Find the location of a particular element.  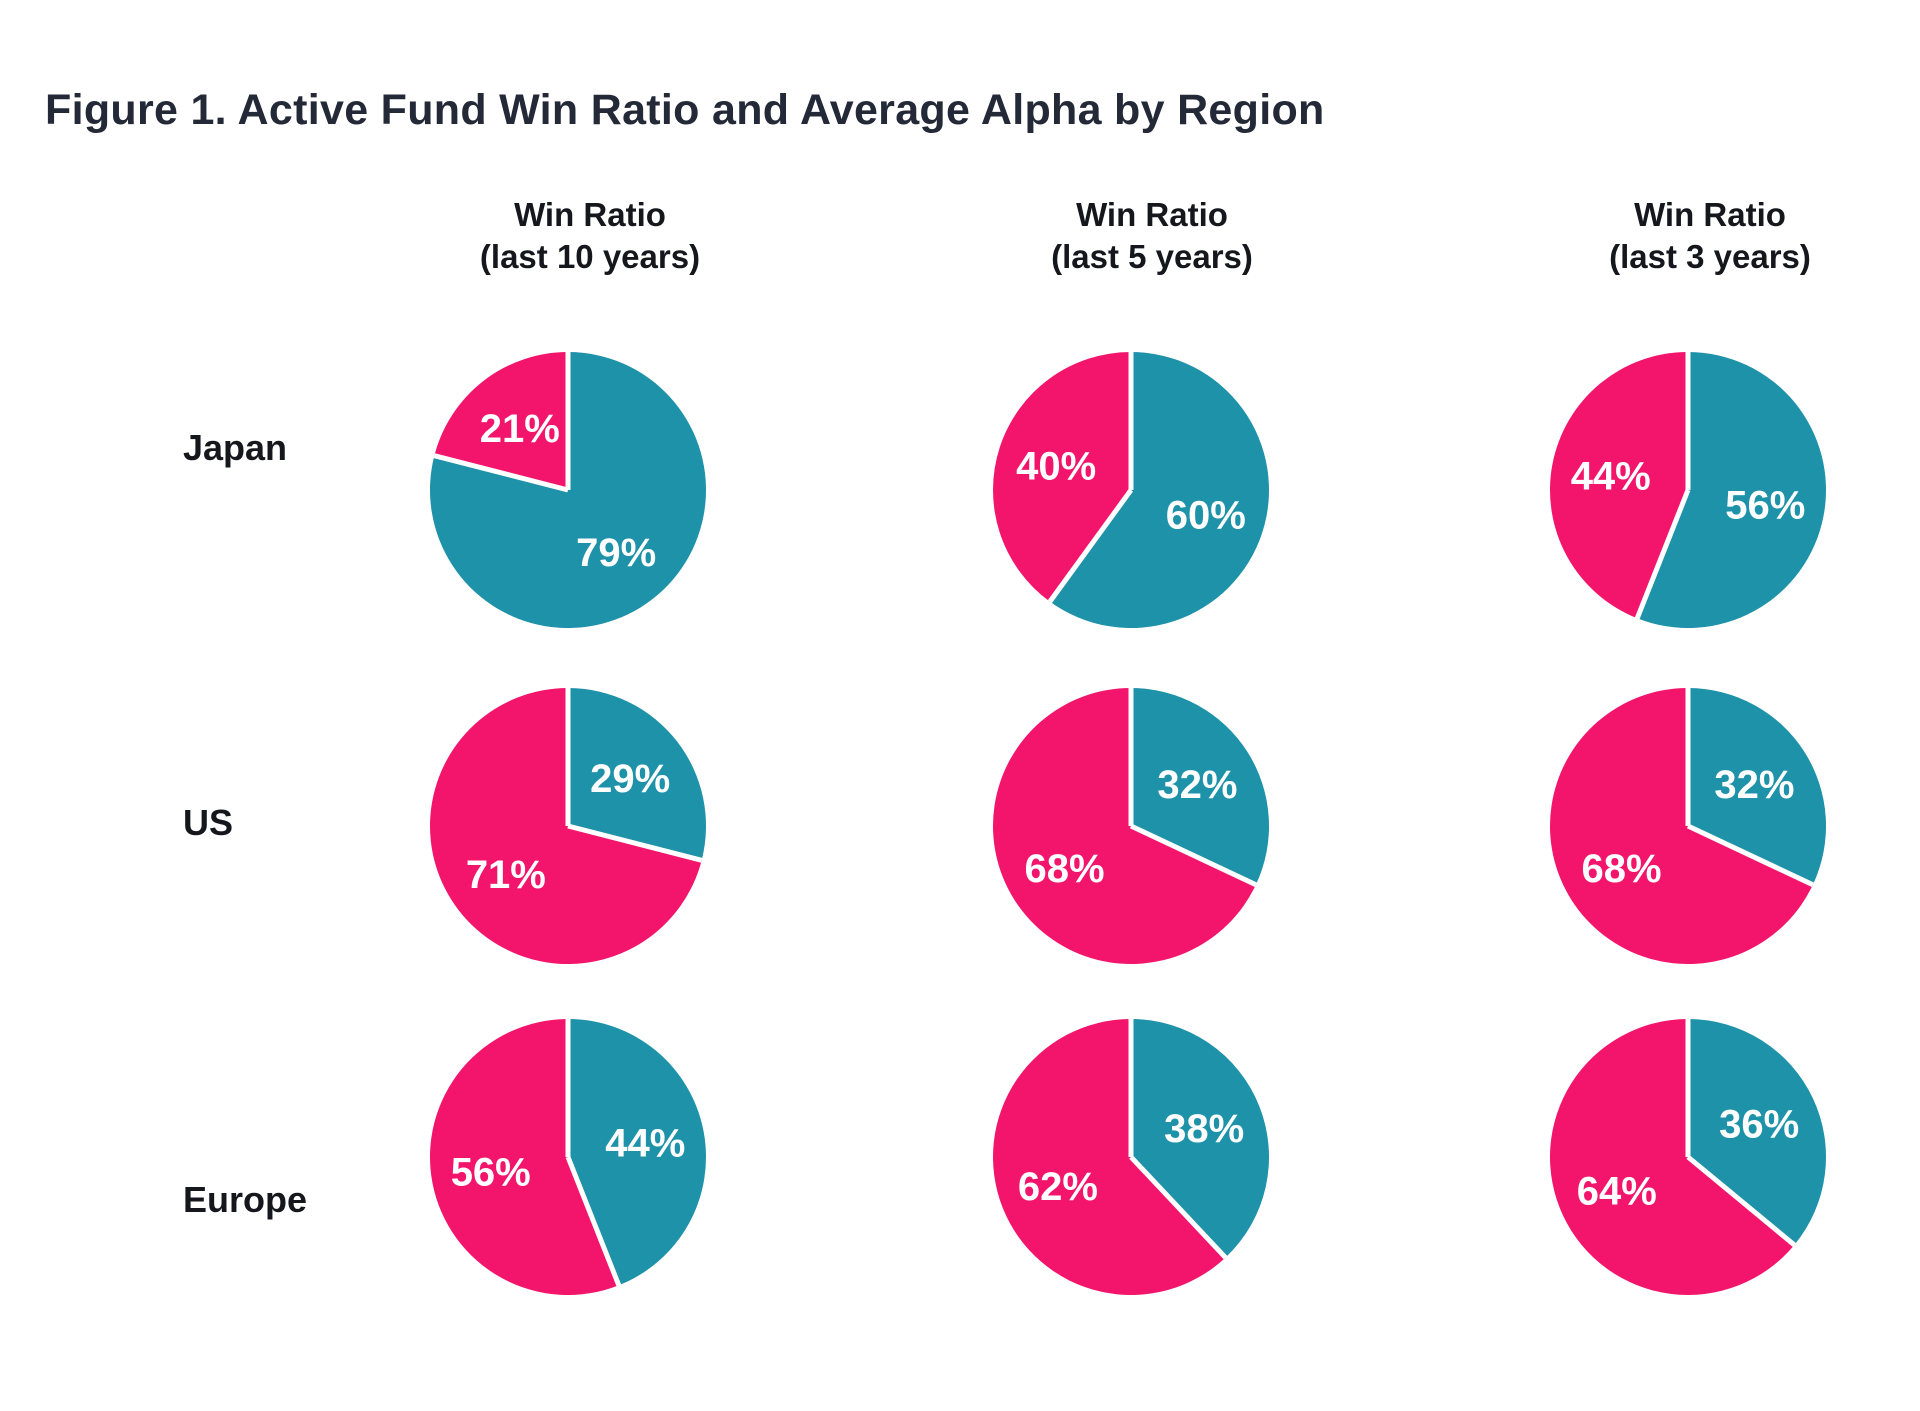

pink-slice-label: 62% is located at coordinates (1058, 1187).